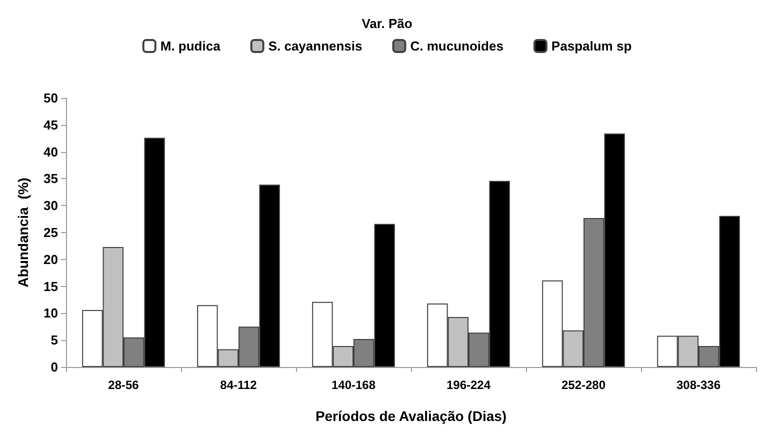 This screenshot has width=774, height=447. What do you see at coordinates (51, 286) in the screenshot?
I see `y-tick-label: 15` at bounding box center [51, 286].